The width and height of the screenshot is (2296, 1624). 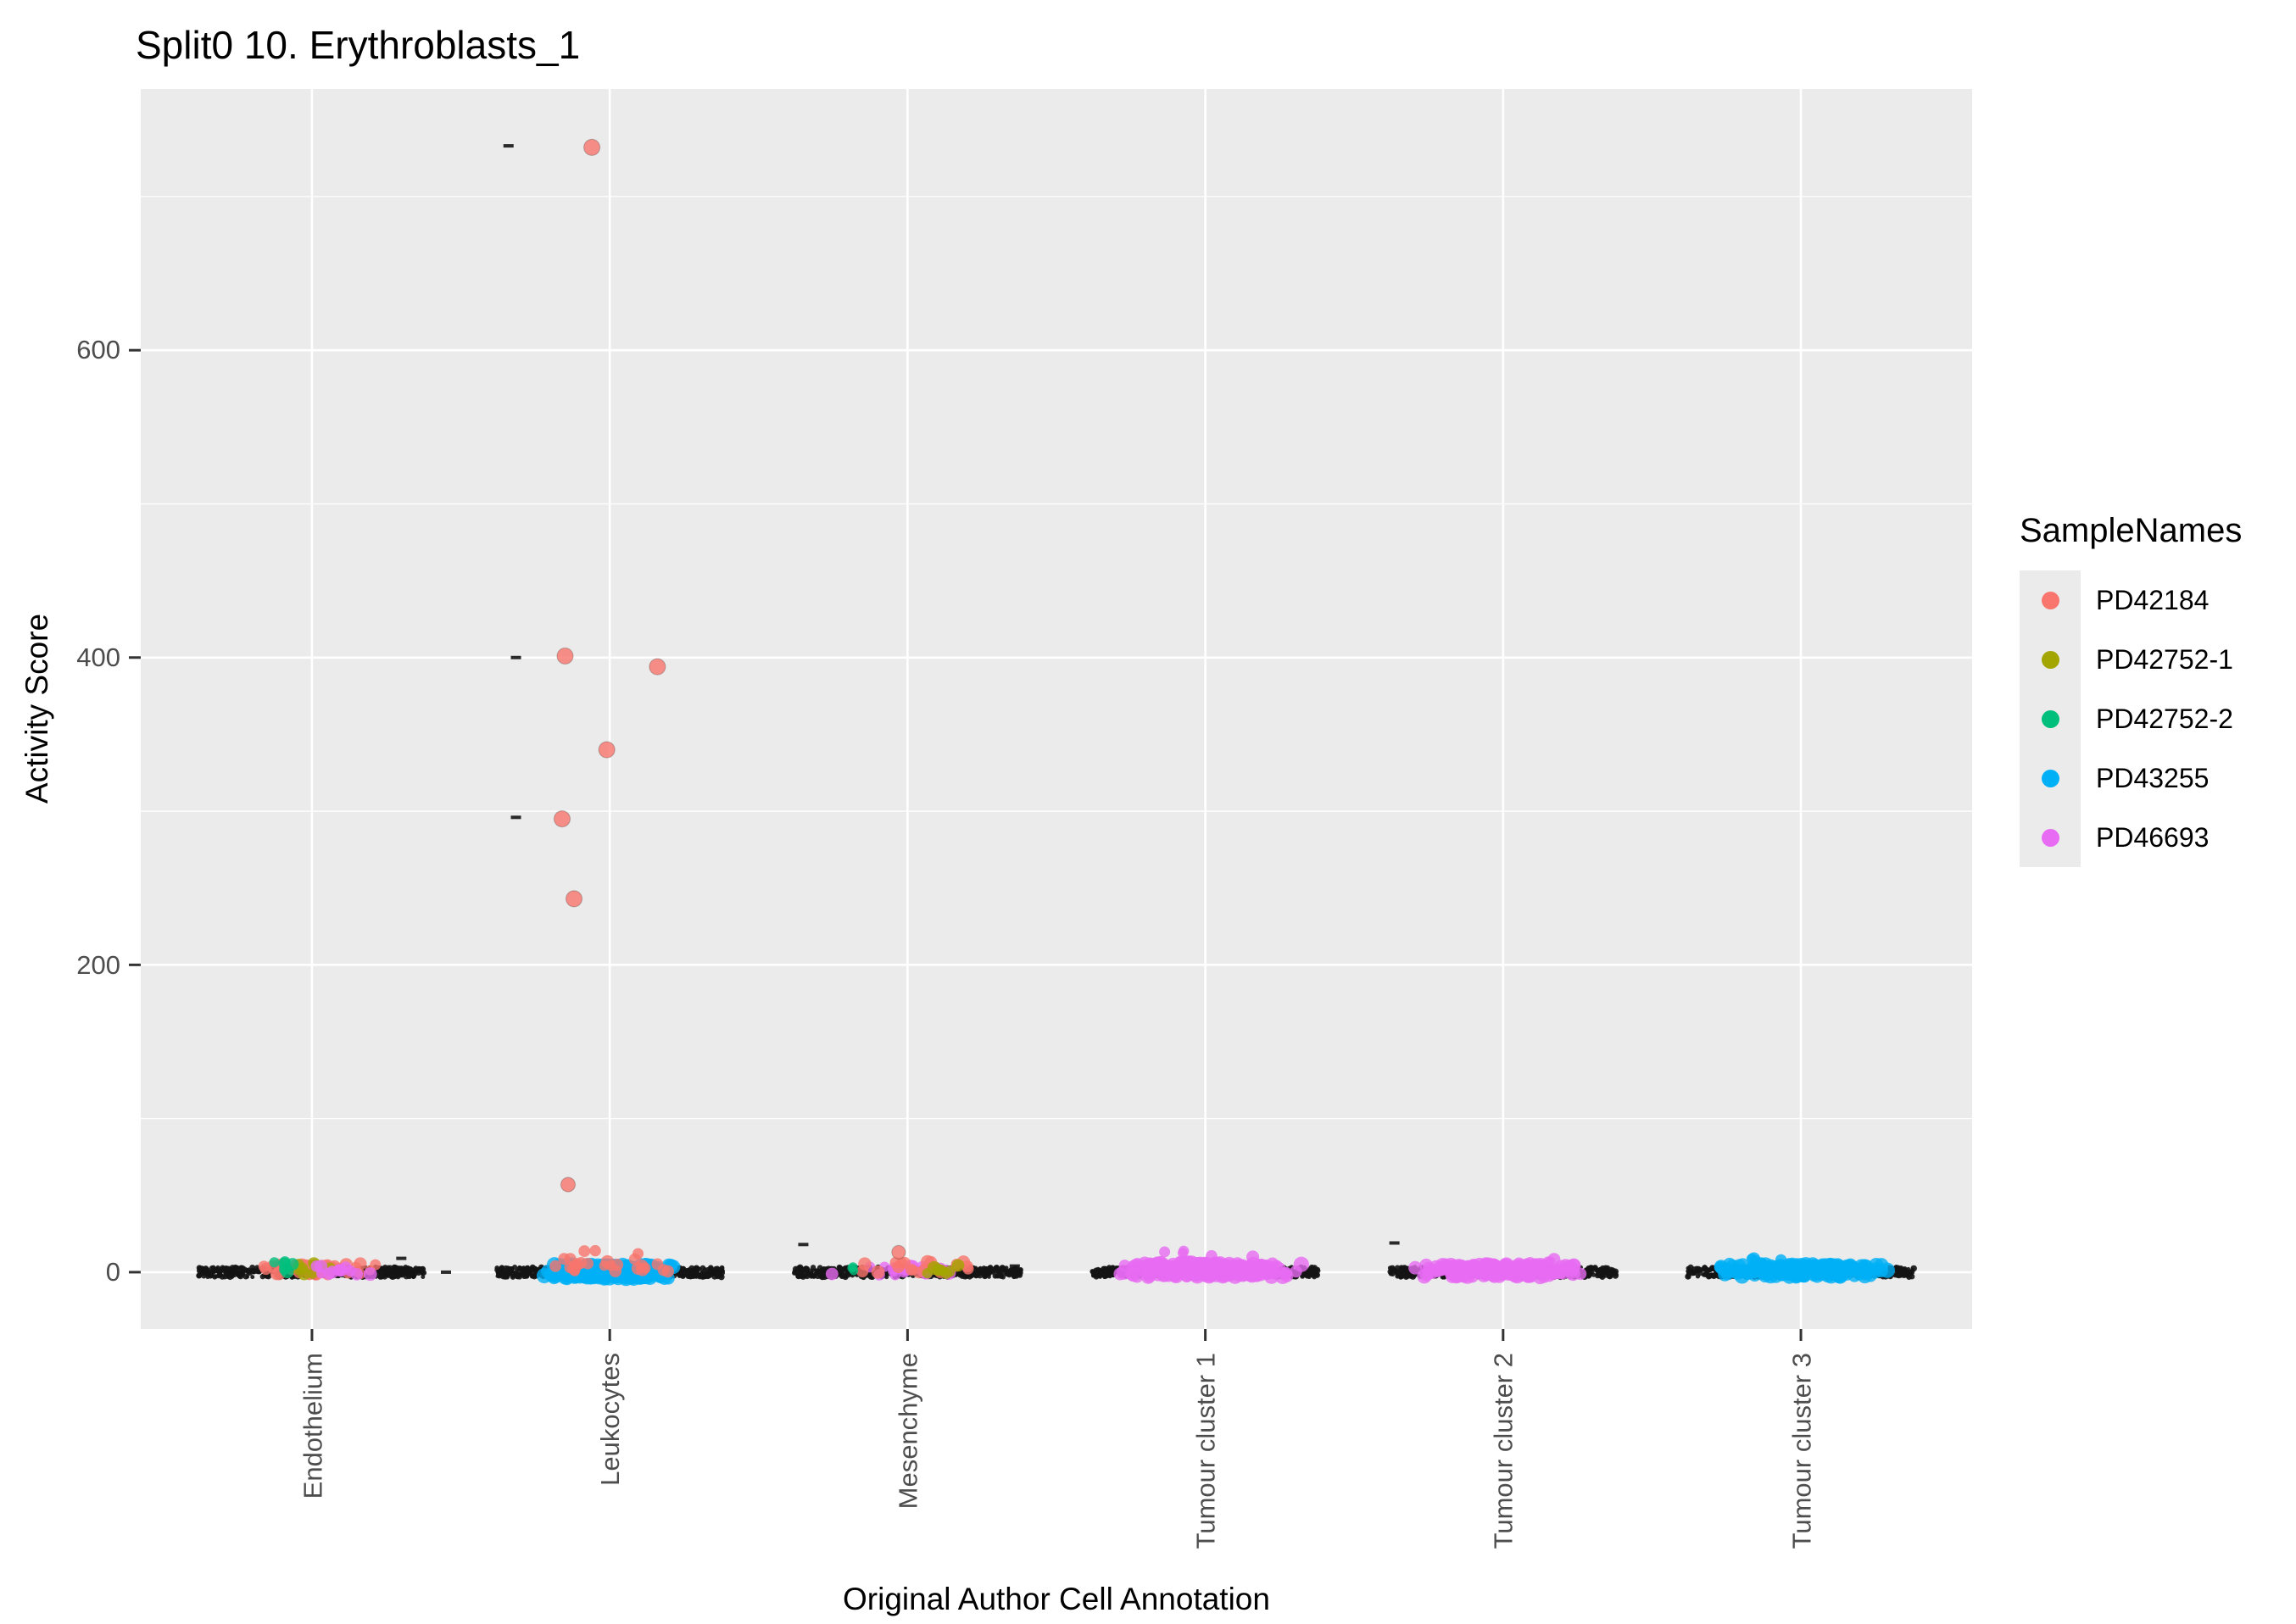 I want to click on legend-row: PD42184, so click(x=2155, y=600).